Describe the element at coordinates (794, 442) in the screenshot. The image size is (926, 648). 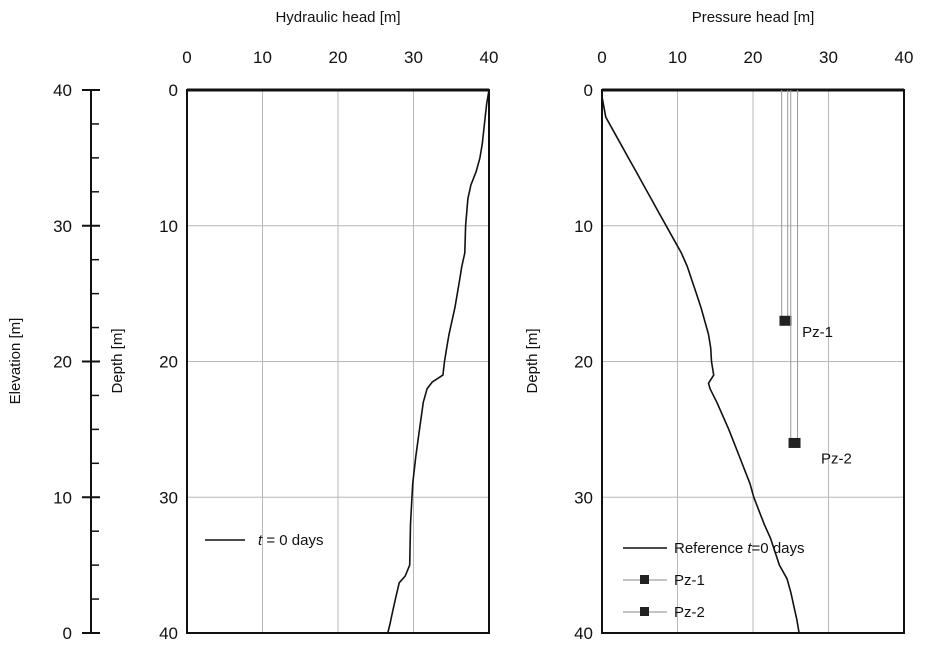
I see `pz2-marker` at that location.